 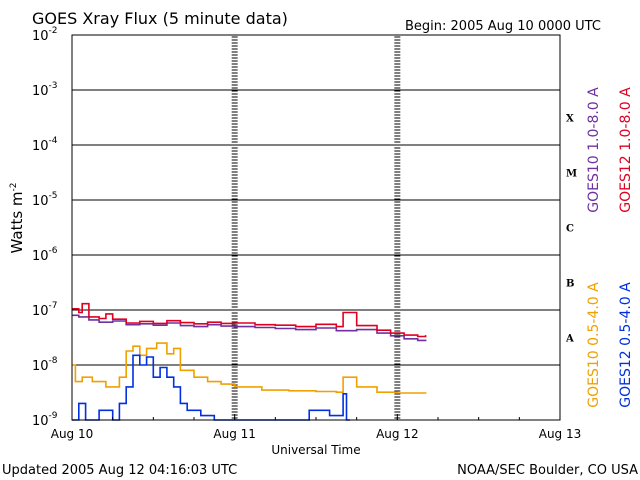 I want to click on flare-class-label: B, so click(x=570, y=284).